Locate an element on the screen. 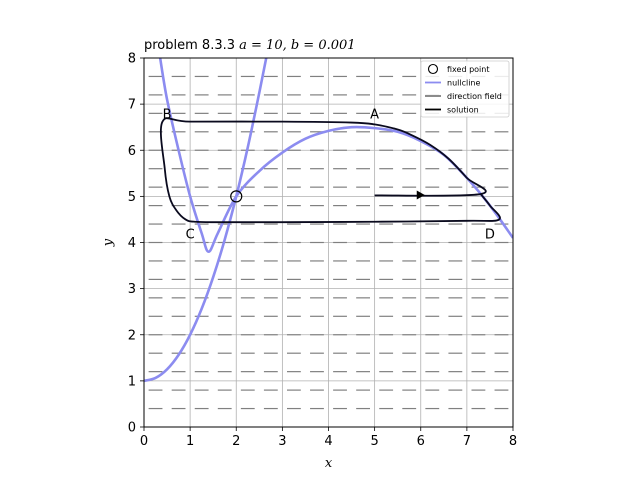 Image resolution: width=640 pixels, height=480 pixels. point-label-d: D is located at coordinates (490, 234).